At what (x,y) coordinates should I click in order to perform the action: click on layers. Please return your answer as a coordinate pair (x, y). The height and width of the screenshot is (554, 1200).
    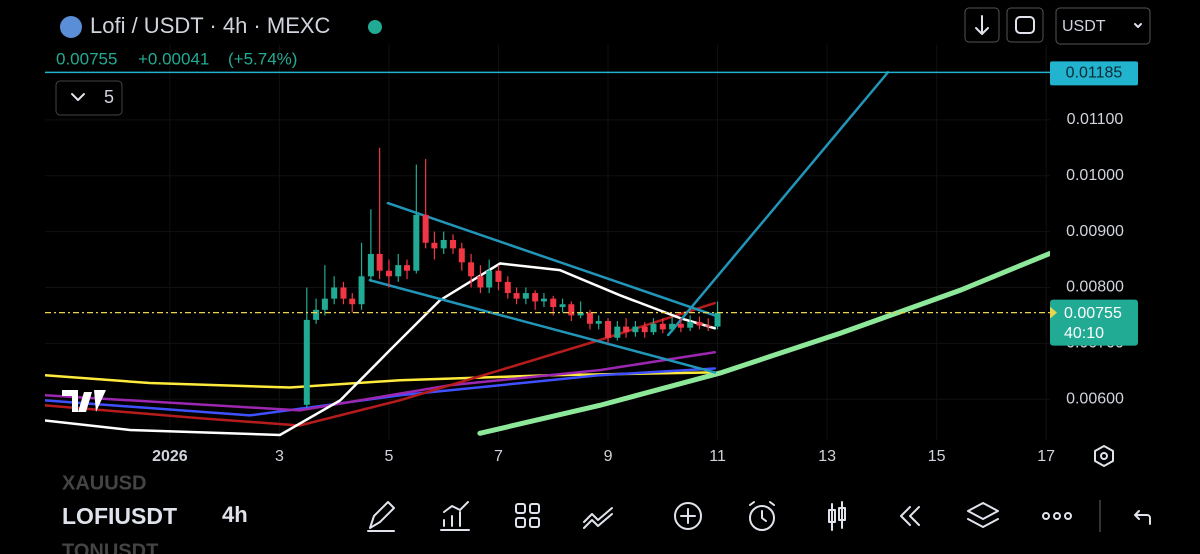
    Looking at the image, I should click on (983, 515).